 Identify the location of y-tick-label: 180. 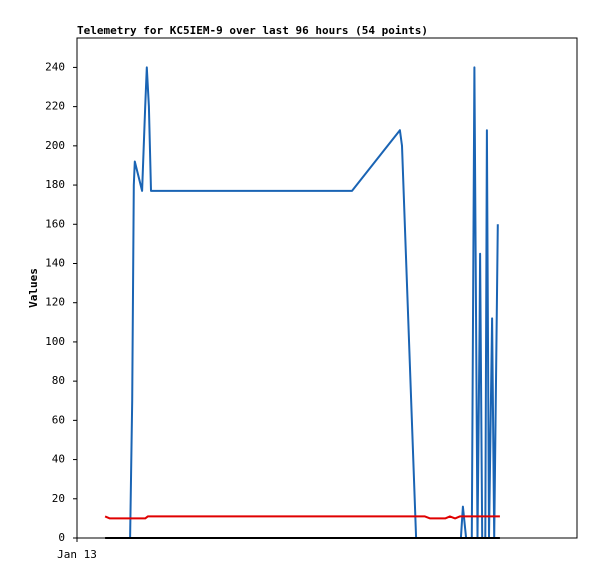
(55, 184).